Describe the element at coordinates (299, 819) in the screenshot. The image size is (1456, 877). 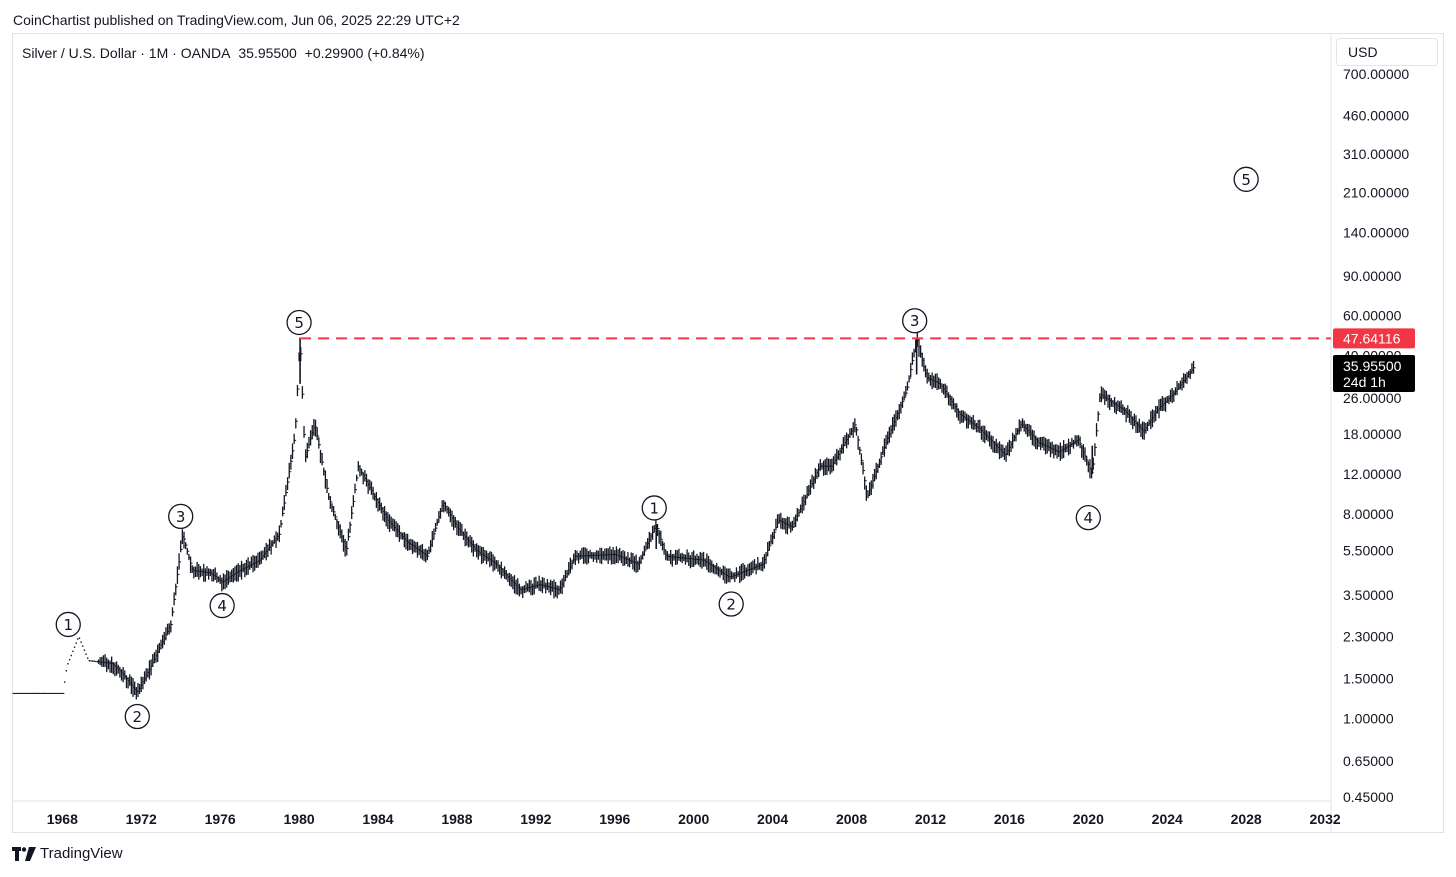
I see `time-tick-label: 1980` at that location.